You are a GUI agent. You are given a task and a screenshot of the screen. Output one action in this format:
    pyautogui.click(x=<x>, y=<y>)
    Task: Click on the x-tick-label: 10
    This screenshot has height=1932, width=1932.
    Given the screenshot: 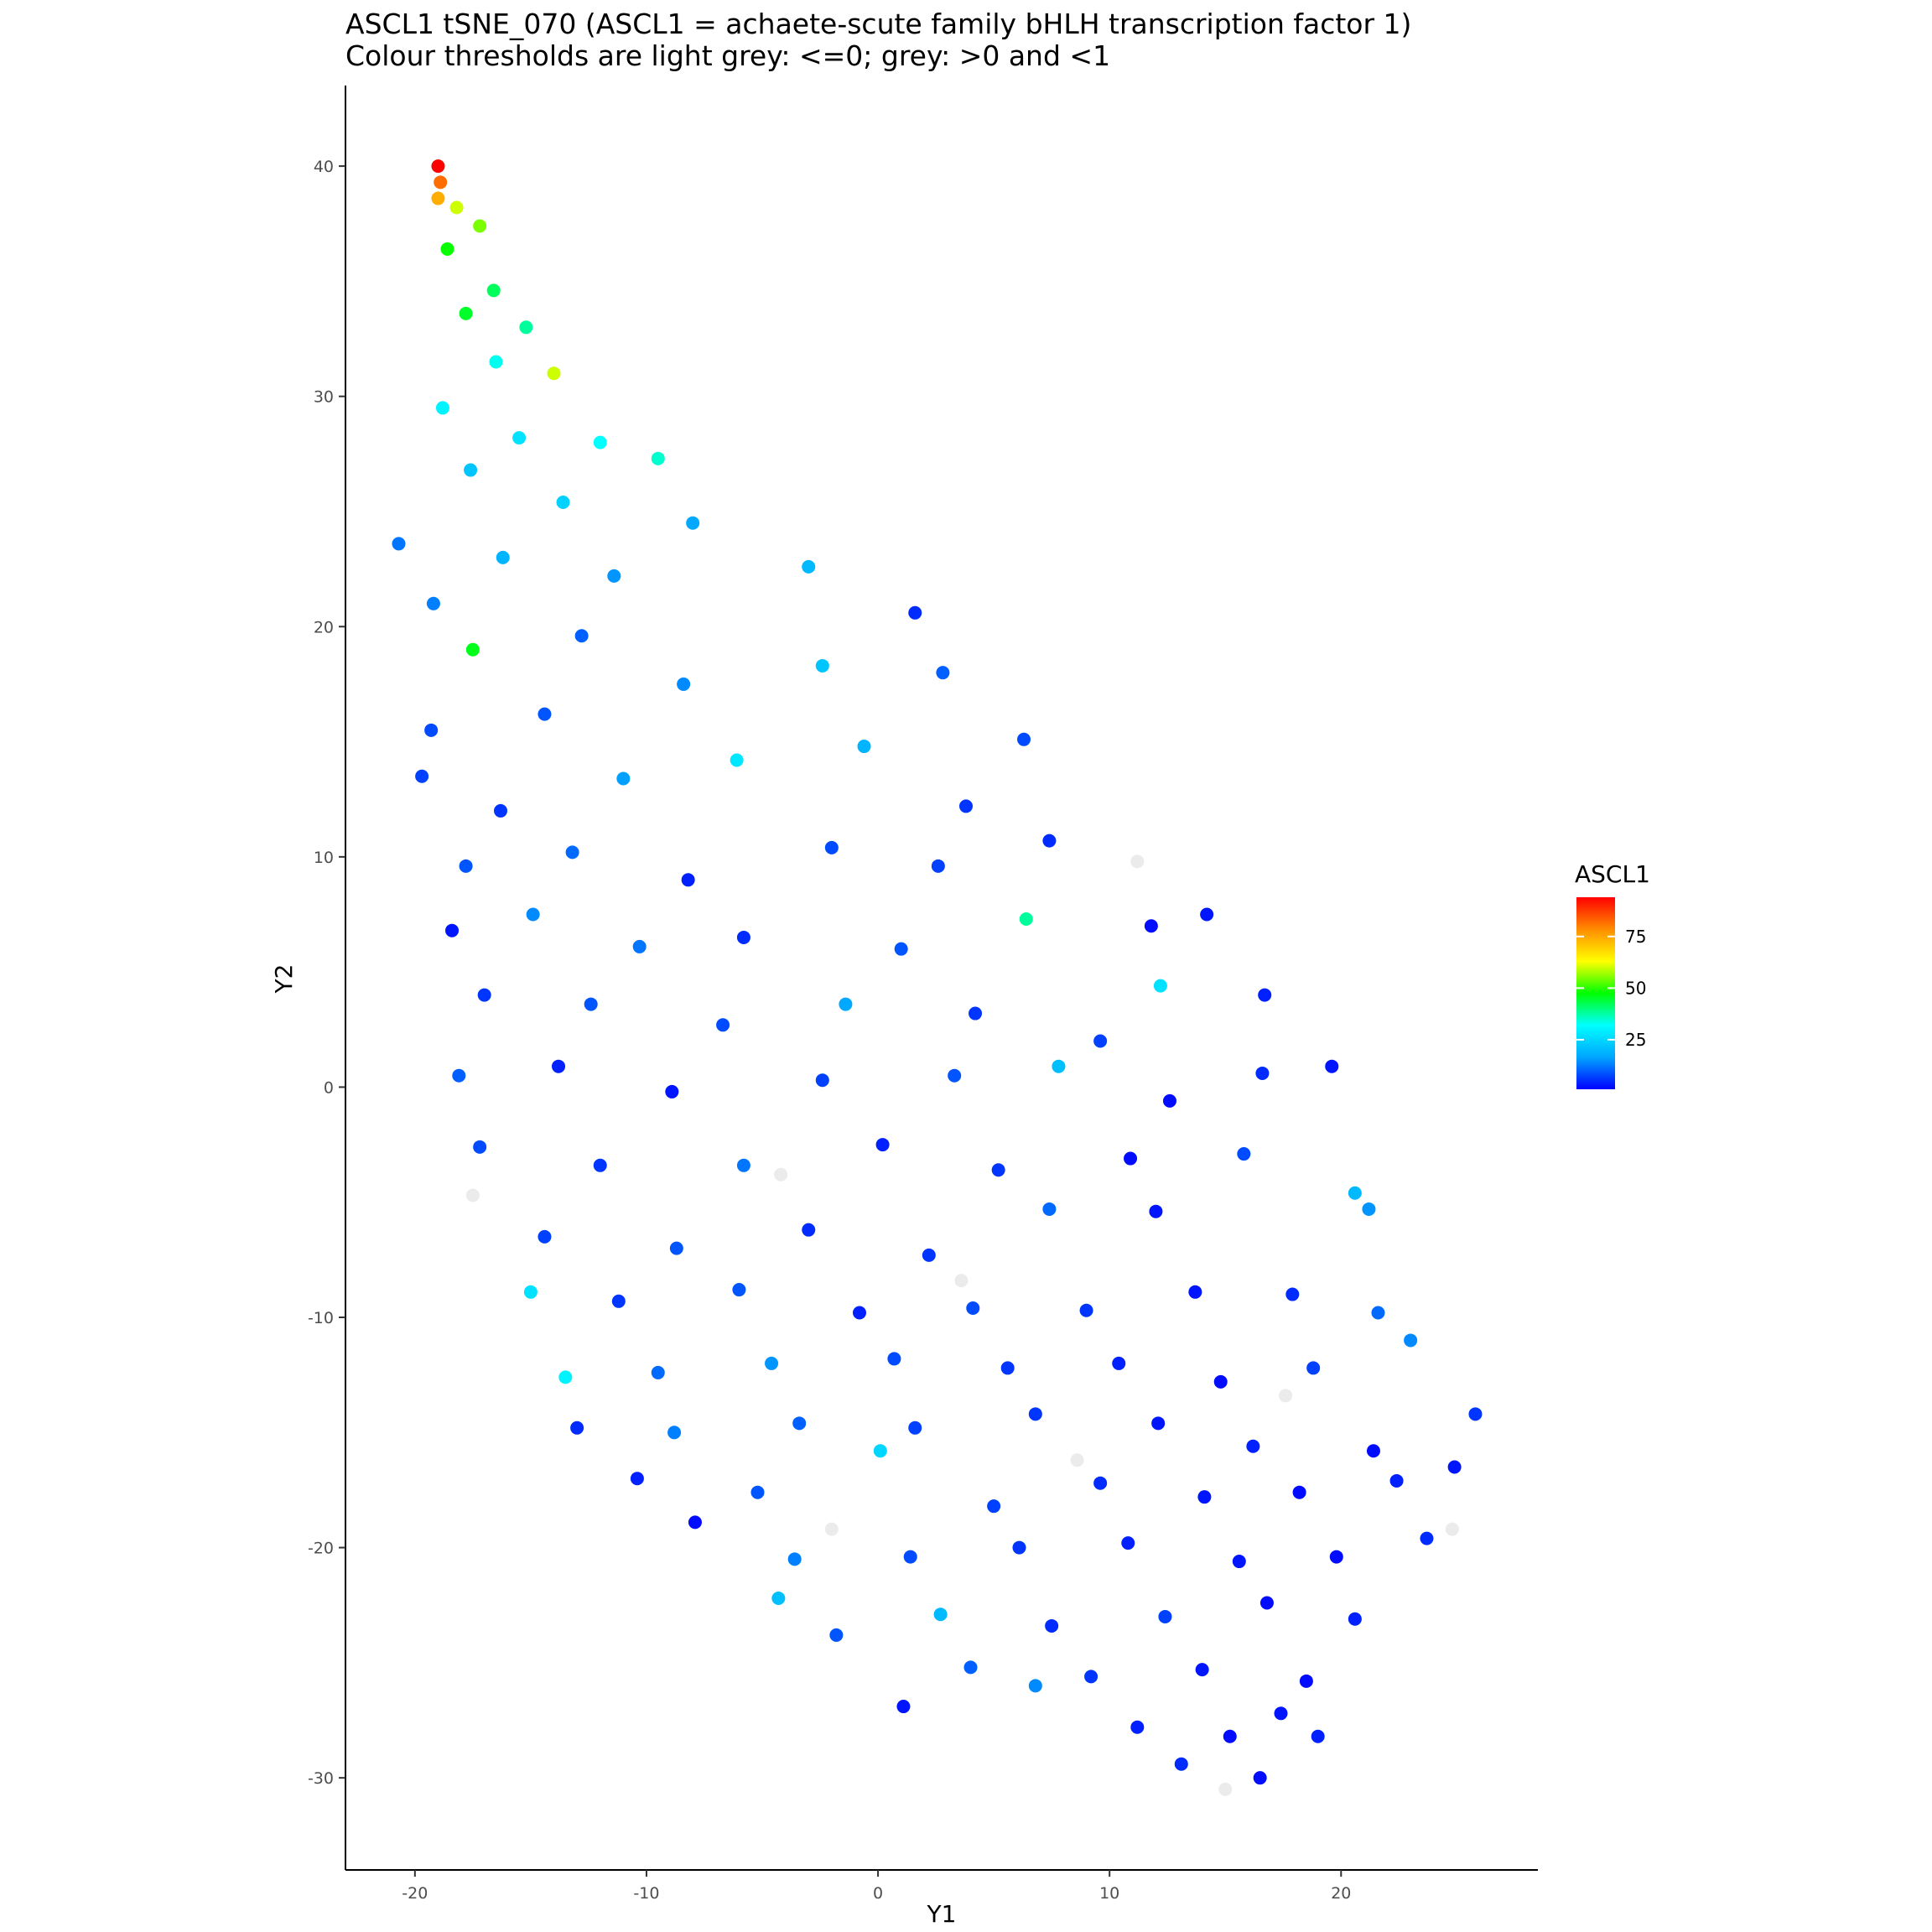 What is the action you would take?
    pyautogui.click(x=1109, y=1893)
    